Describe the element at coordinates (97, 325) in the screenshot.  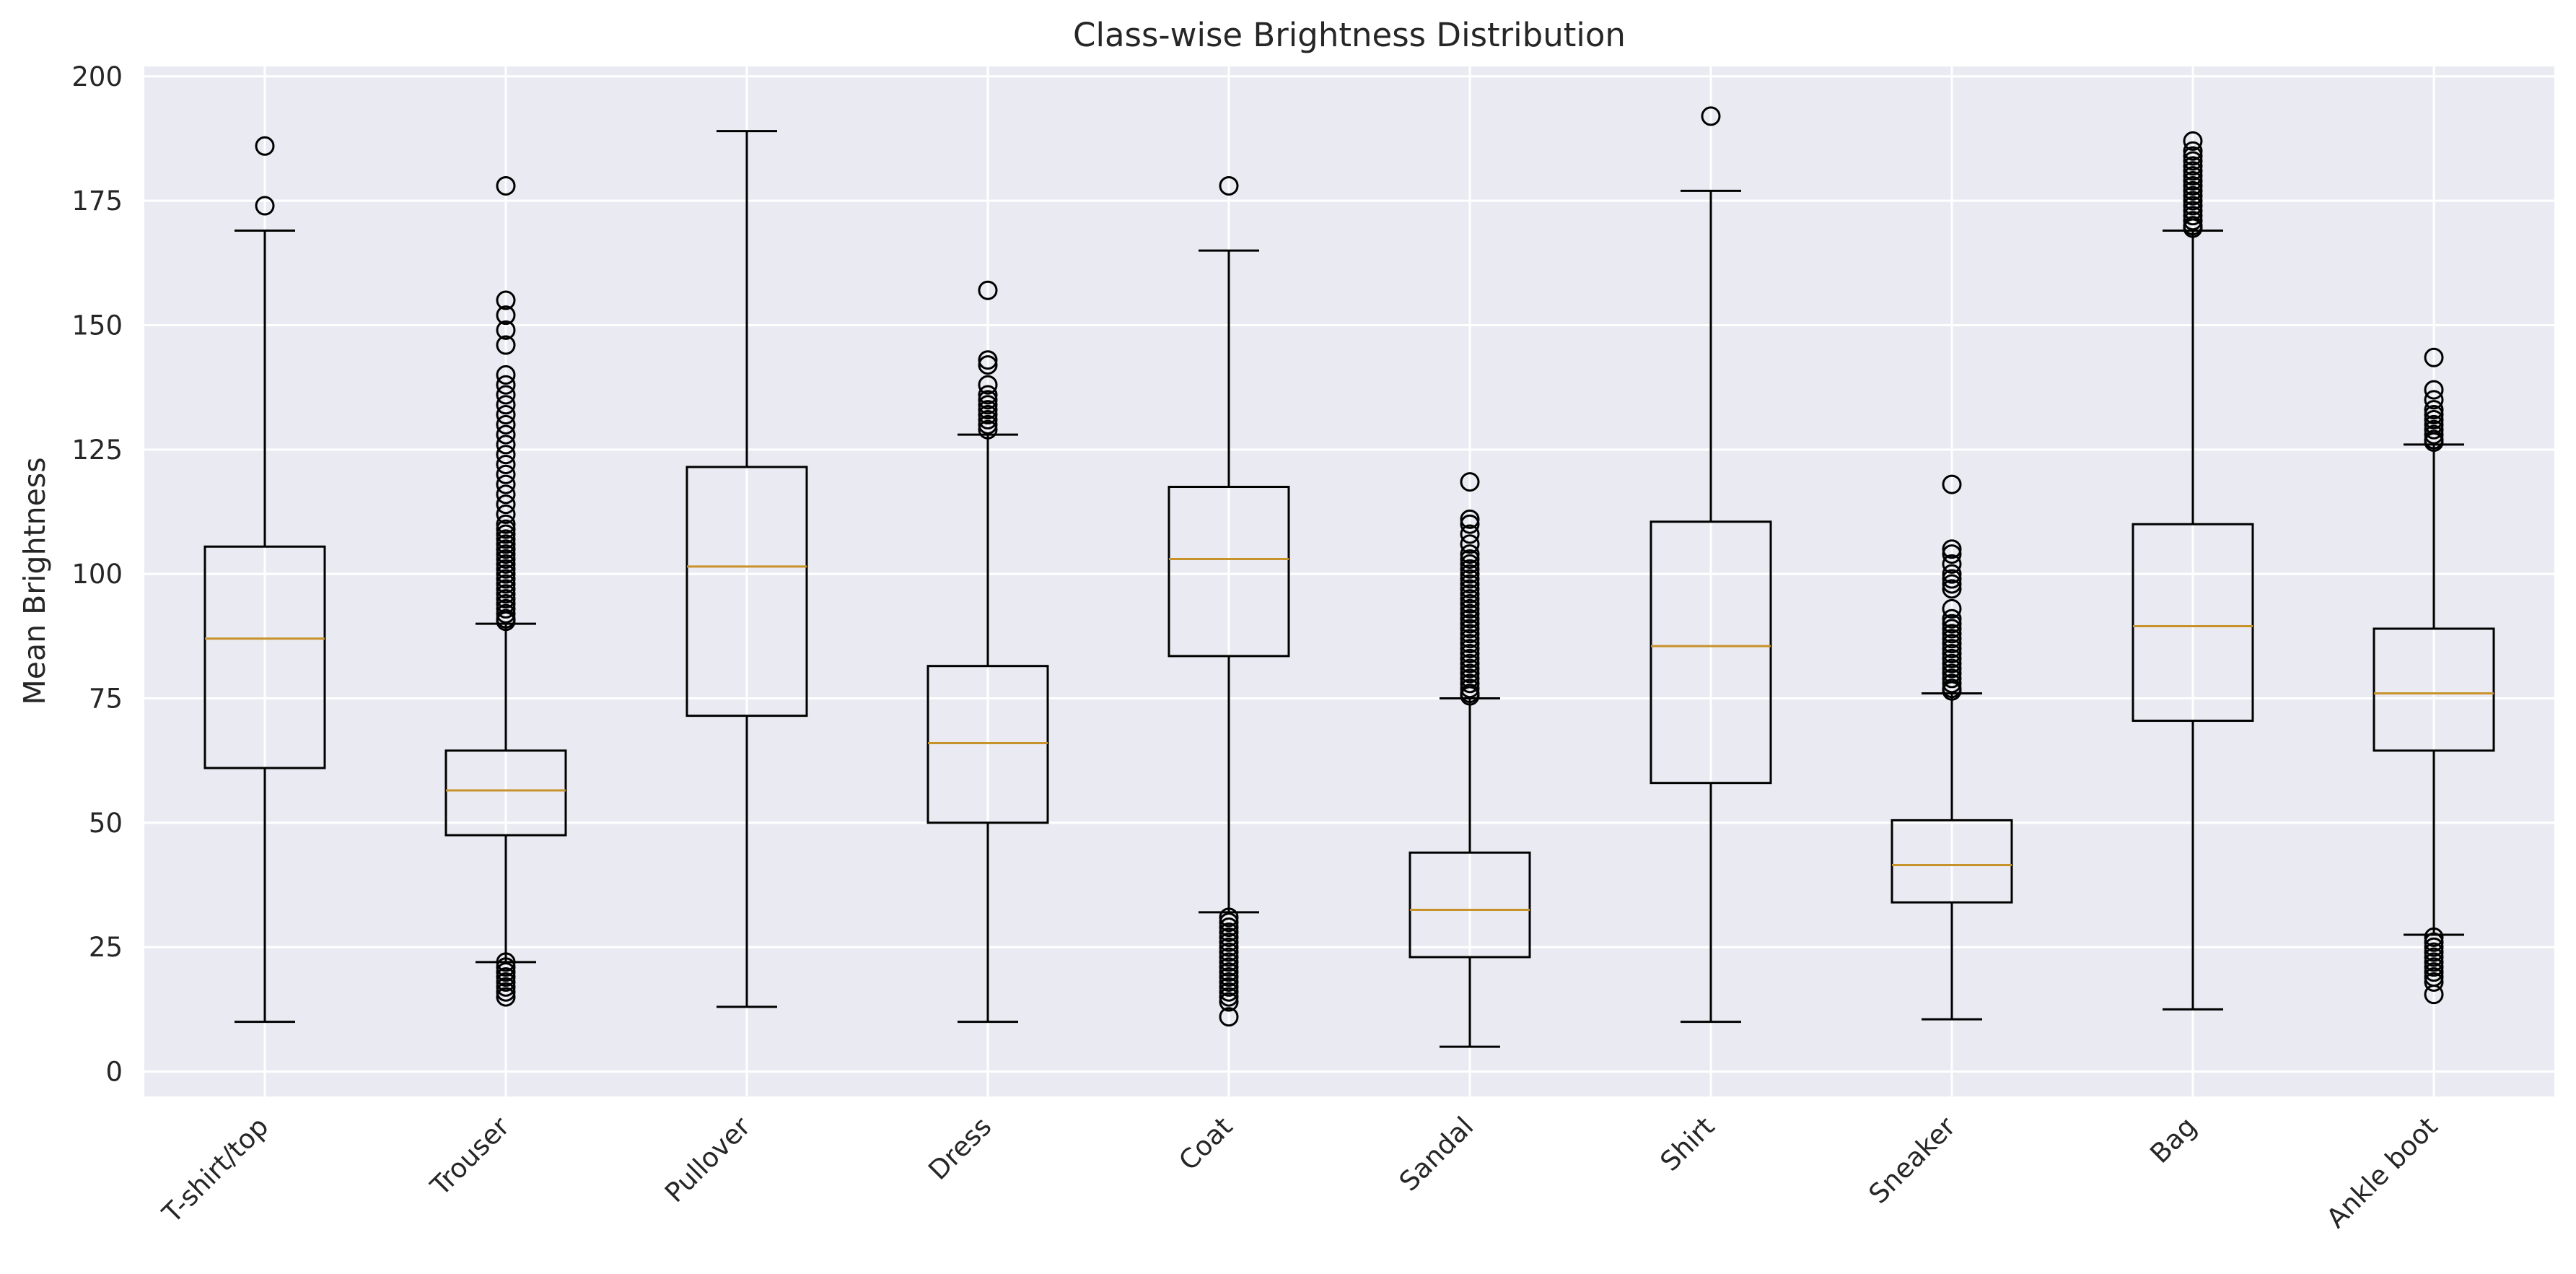
I see `y-tick-label: 150` at that location.